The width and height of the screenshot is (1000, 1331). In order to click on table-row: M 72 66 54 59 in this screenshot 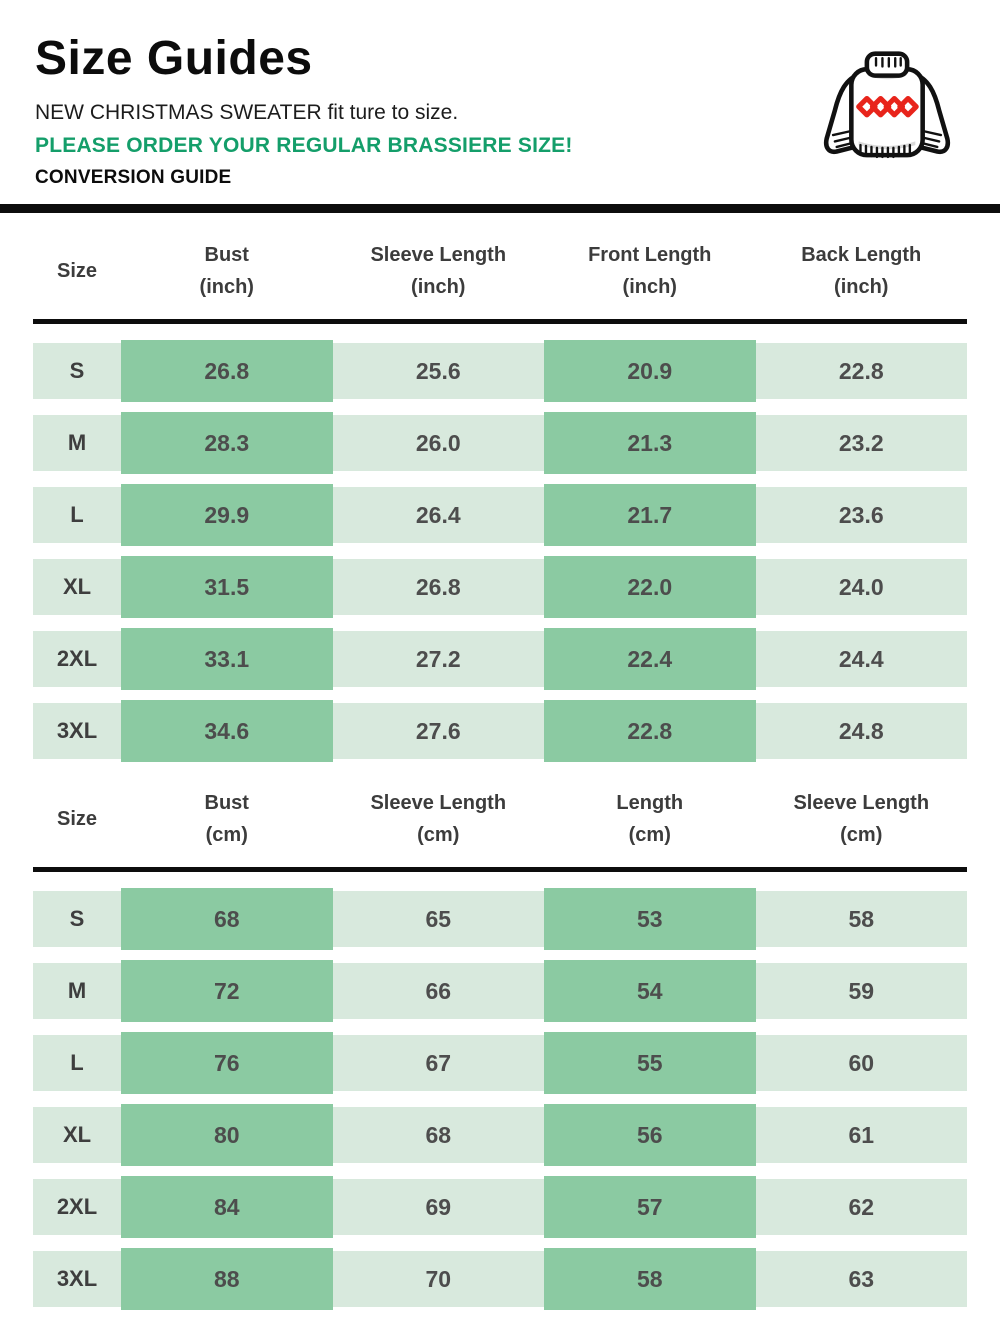, I will do `click(500, 991)`.